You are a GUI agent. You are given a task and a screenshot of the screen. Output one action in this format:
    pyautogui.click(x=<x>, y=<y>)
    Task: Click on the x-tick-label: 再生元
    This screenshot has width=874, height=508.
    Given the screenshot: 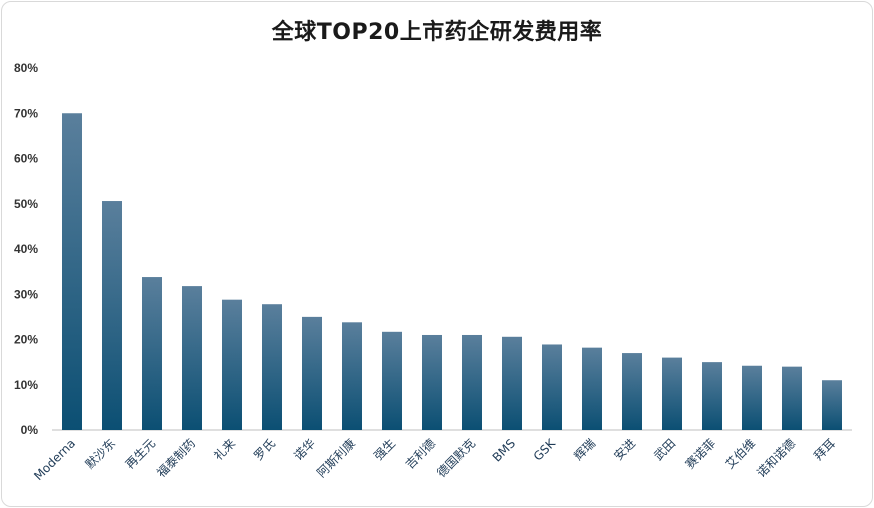 What is the action you would take?
    pyautogui.click(x=140, y=453)
    